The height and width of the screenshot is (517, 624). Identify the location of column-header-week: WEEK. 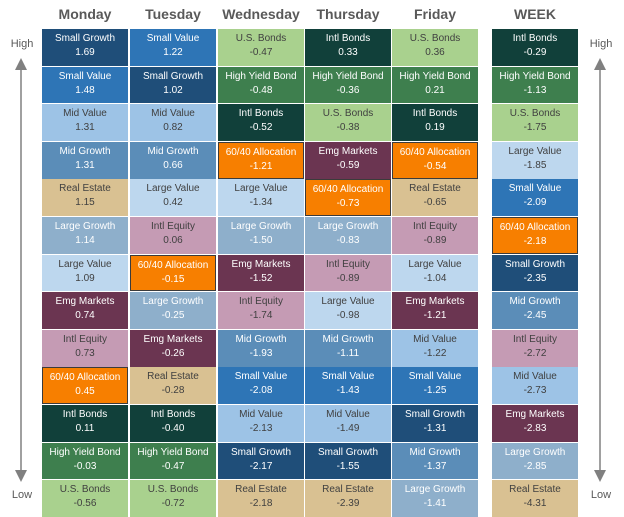
(535, 14).